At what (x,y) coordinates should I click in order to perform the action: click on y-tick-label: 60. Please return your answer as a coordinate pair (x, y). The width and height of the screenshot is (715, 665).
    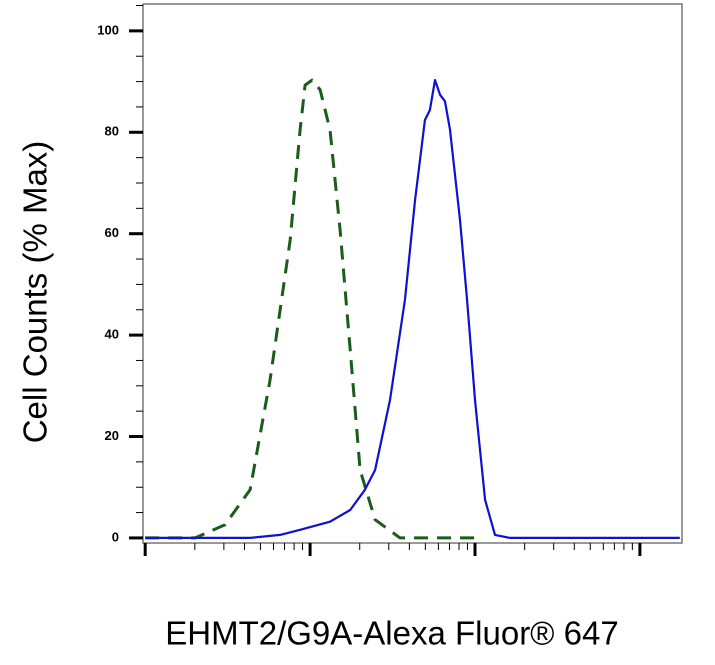
    Looking at the image, I should click on (112, 232).